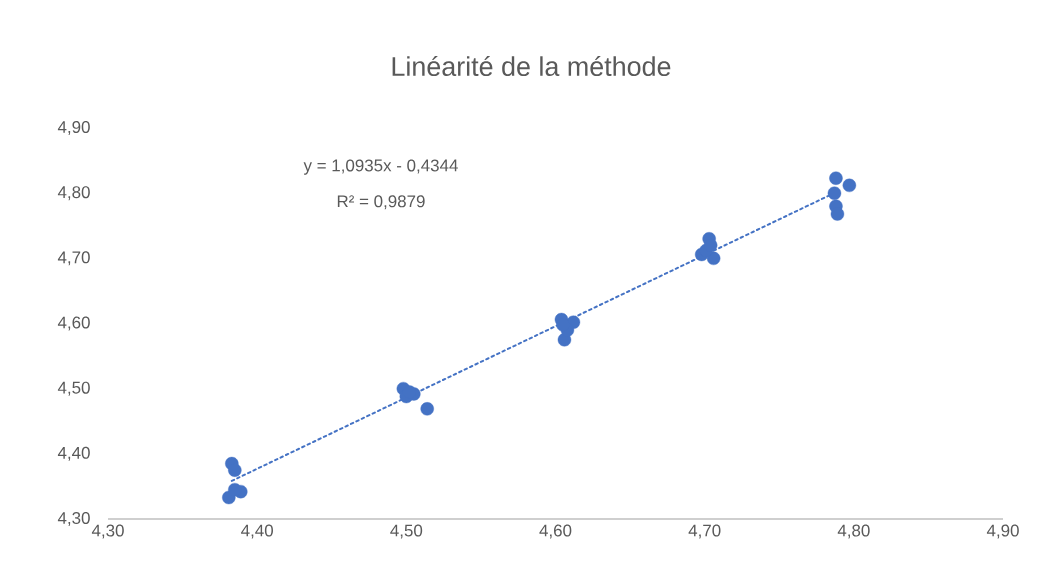 This screenshot has height=587, width=1059. What do you see at coordinates (1002, 531) in the screenshot?
I see `x-tick-label: 4,90` at bounding box center [1002, 531].